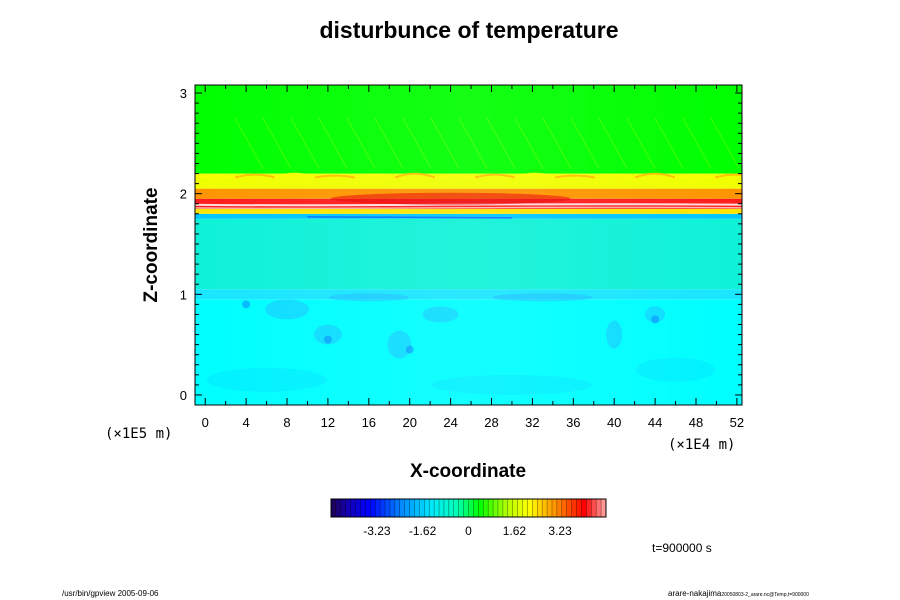  I want to click on x-tick-label: 52, so click(737, 422).